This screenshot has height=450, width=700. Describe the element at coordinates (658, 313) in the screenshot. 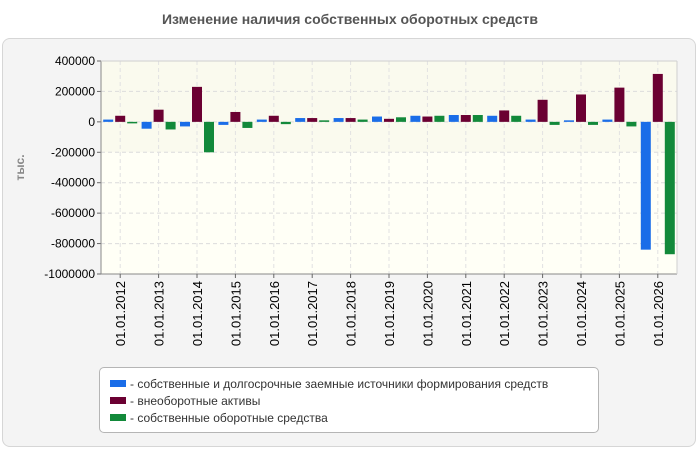

I see `x-tick-label: 01.01.2026` at that location.